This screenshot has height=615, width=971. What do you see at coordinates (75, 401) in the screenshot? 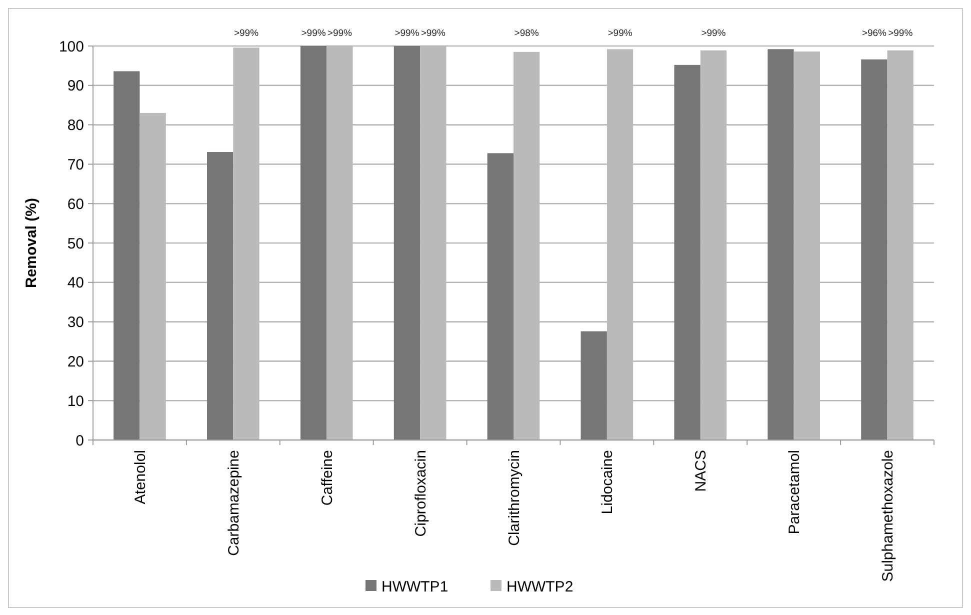
I see `y-tick-label: 10` at bounding box center [75, 401].